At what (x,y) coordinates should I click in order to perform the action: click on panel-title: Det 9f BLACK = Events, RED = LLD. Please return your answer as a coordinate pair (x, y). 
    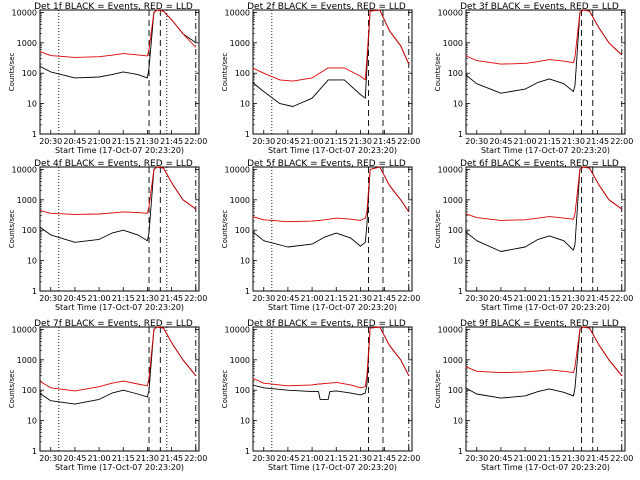
    Looking at the image, I should click on (539, 324).